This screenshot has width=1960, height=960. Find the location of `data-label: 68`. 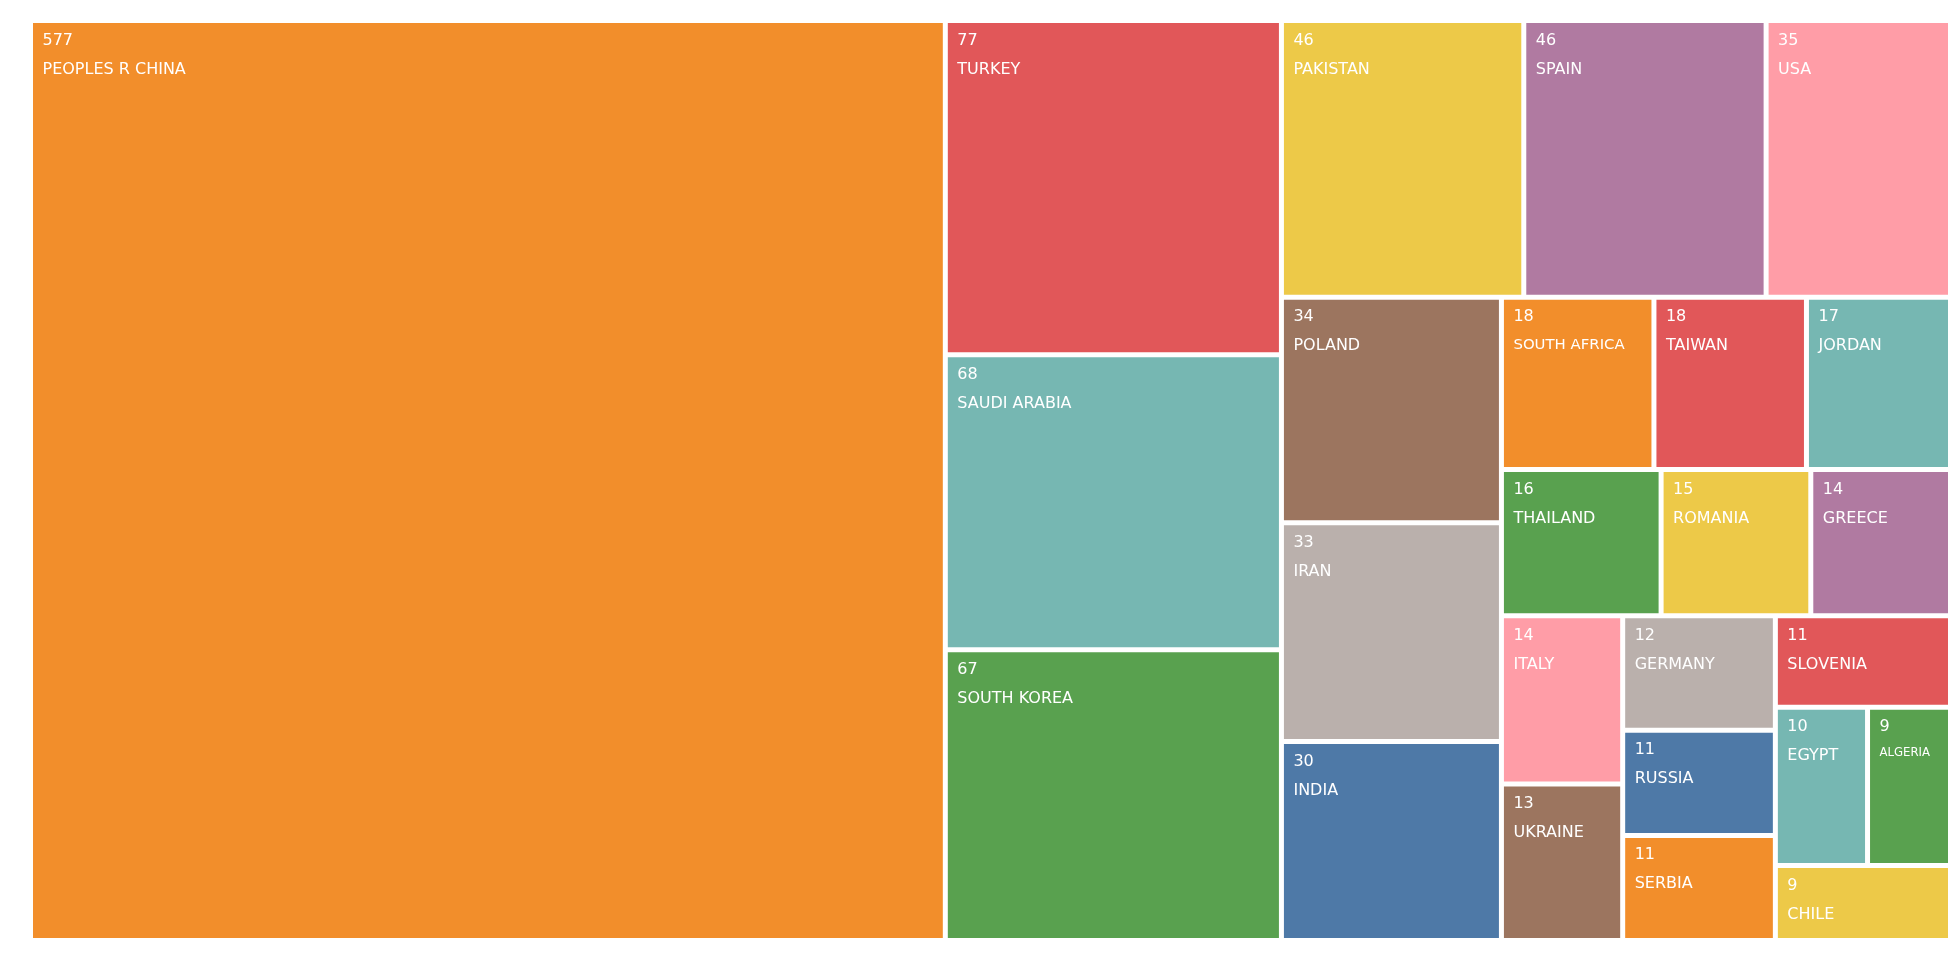

data-label: 68 is located at coordinates (967, 373).